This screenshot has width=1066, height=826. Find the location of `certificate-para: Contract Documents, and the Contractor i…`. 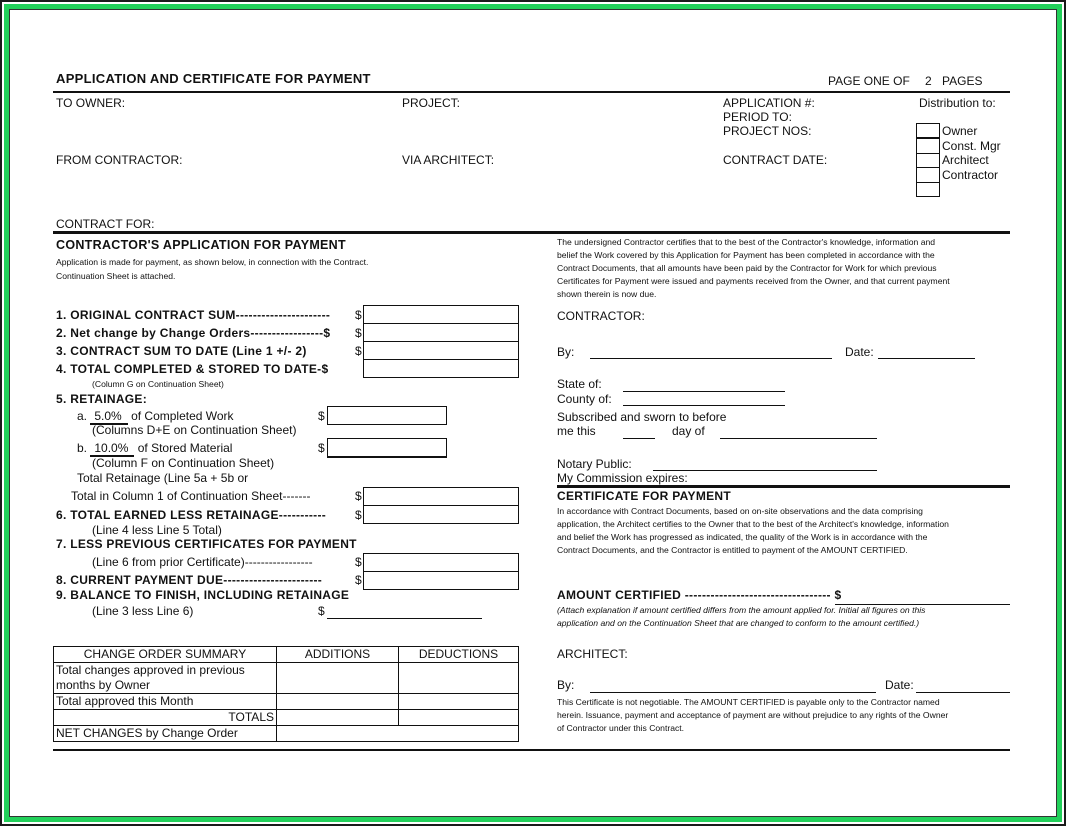

certificate-para: Contract Documents, and the Contractor i… is located at coordinates (732, 550).